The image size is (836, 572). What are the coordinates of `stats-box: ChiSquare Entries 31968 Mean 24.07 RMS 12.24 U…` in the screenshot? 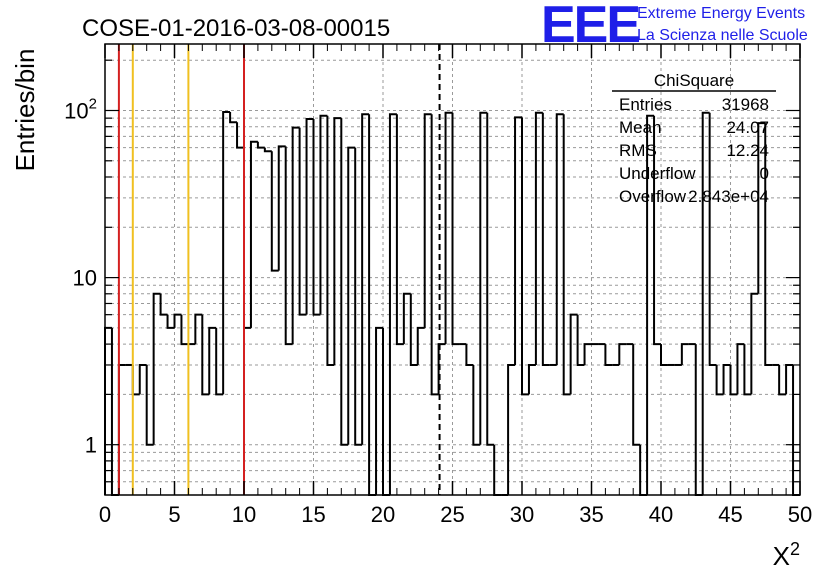 It's located at (694, 138).